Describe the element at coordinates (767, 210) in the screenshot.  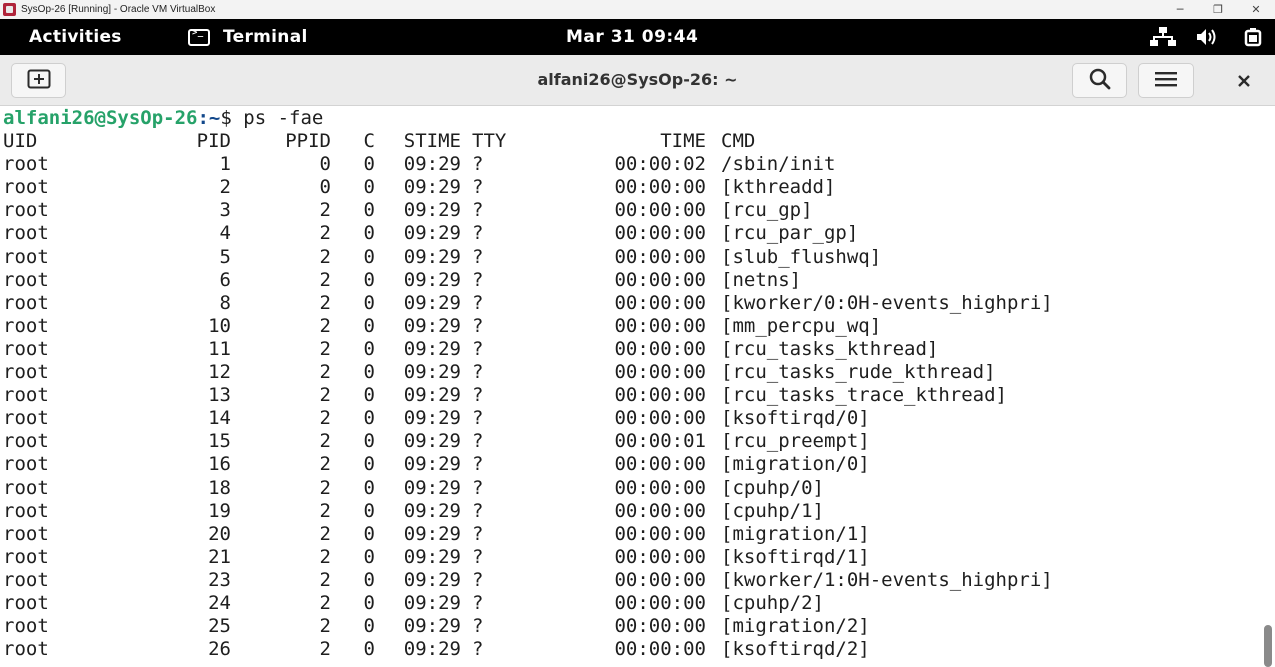
I see `cell-cmd: [rcu_gp]` at that location.